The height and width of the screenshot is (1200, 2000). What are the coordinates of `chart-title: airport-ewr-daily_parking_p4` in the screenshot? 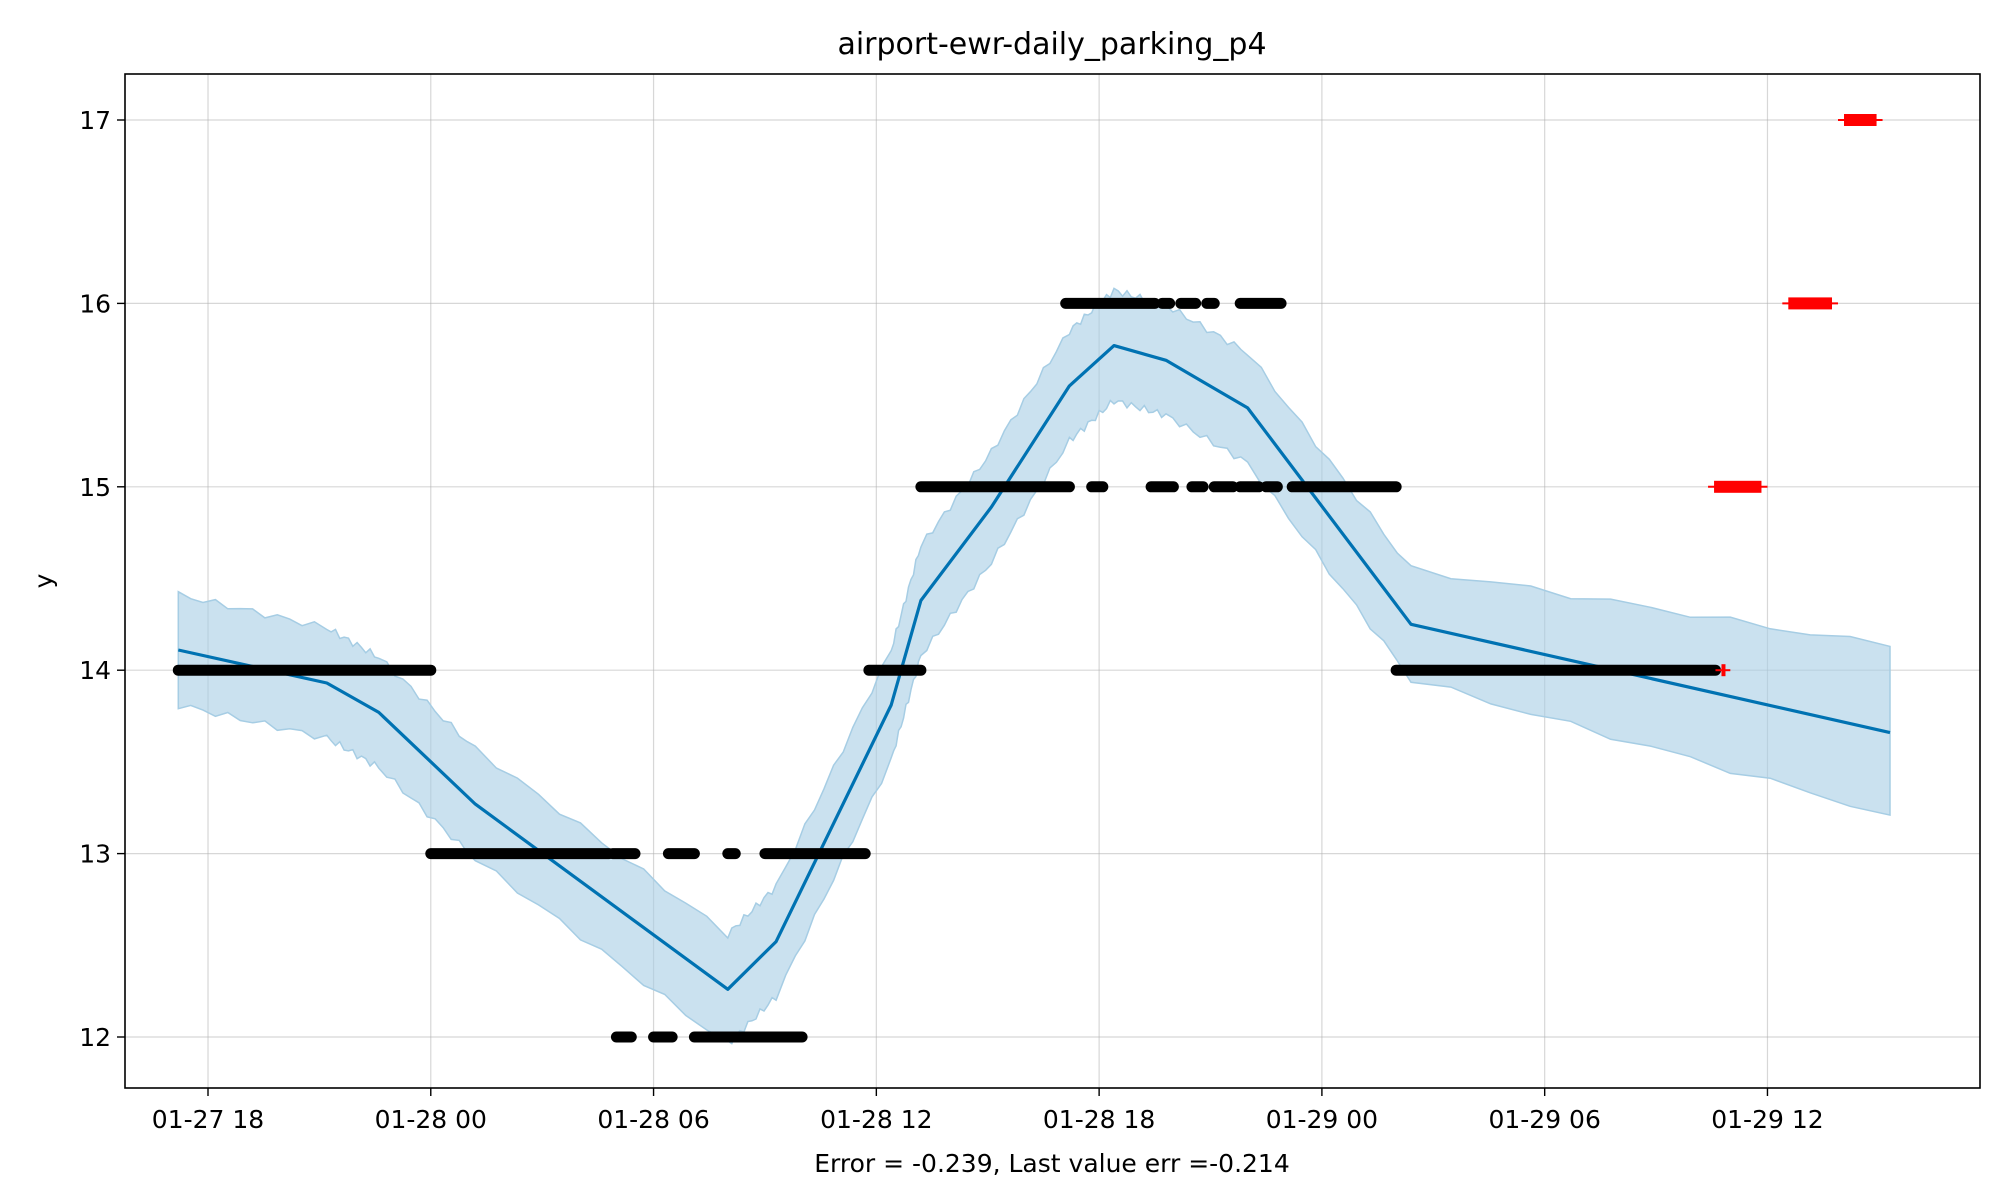 It's located at (1051, 44).